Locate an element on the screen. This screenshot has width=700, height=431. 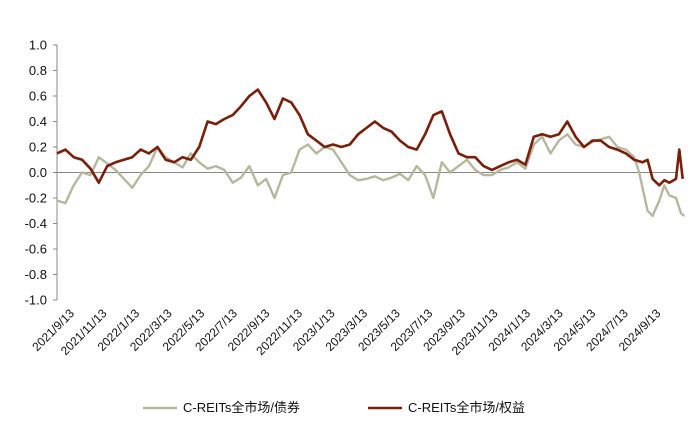
y-tick-label: -0.6 is located at coordinates (36, 249).